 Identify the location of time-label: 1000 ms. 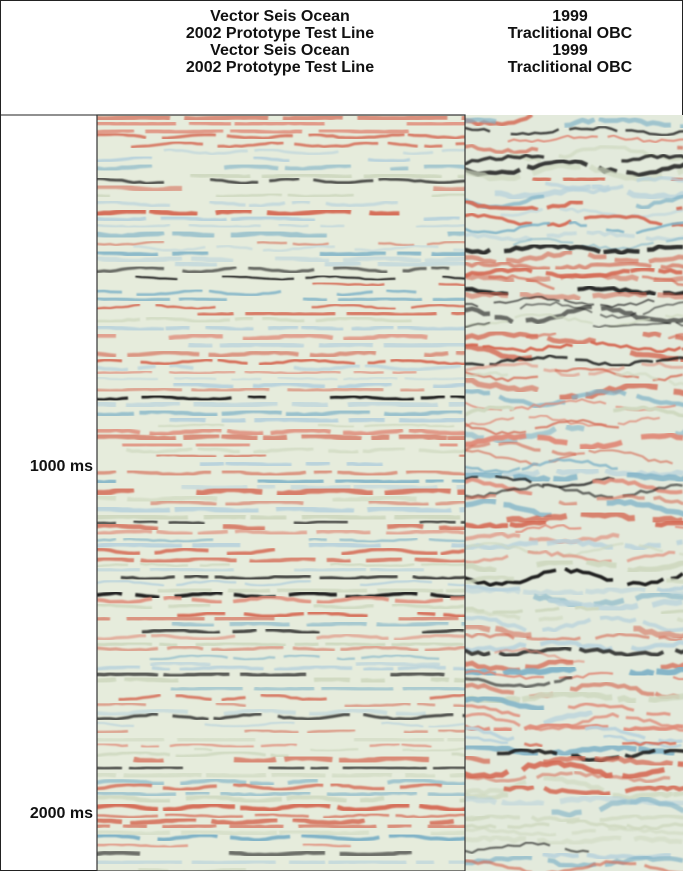
(61, 466).